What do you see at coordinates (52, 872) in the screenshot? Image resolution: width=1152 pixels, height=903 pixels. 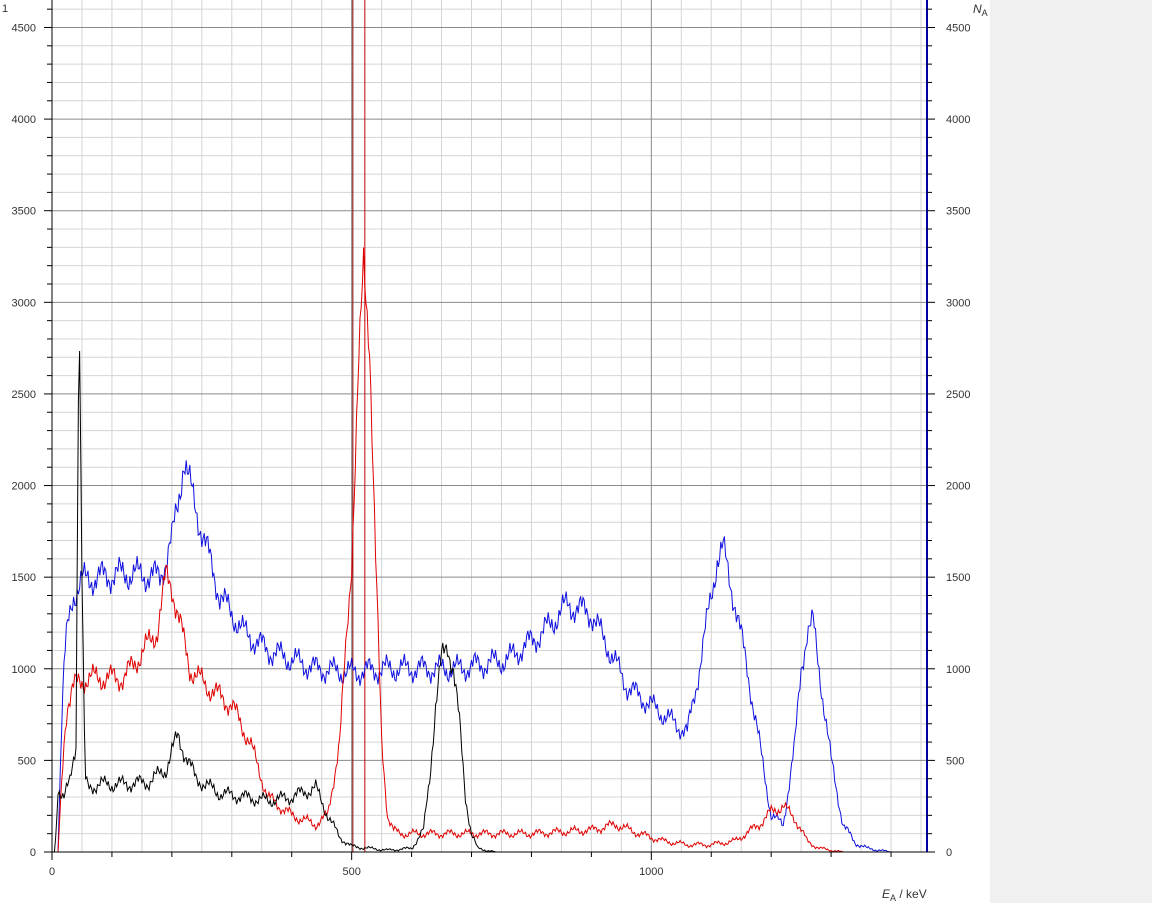 I see `x-tick-label: 0` at bounding box center [52, 872].